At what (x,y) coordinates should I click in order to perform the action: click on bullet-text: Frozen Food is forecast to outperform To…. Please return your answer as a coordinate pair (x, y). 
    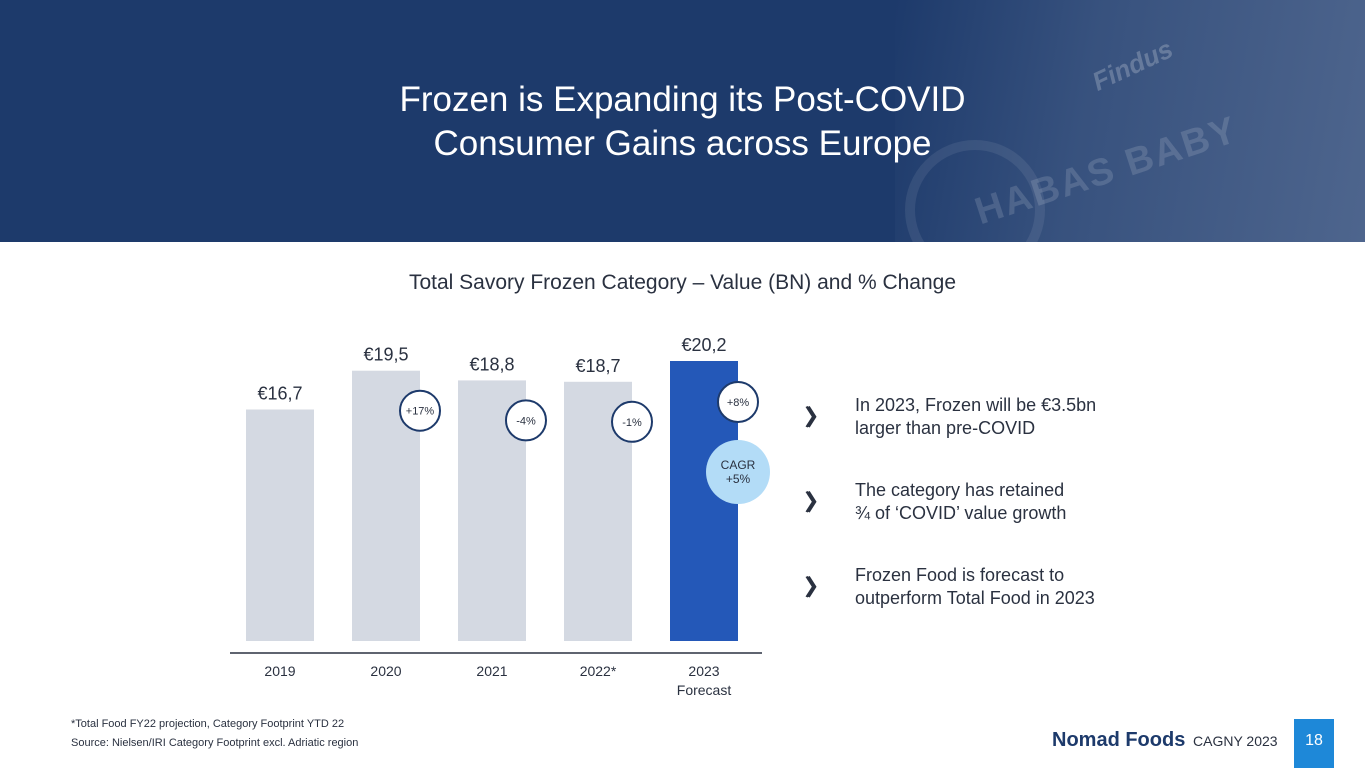
    Looking at the image, I should click on (1020, 587).